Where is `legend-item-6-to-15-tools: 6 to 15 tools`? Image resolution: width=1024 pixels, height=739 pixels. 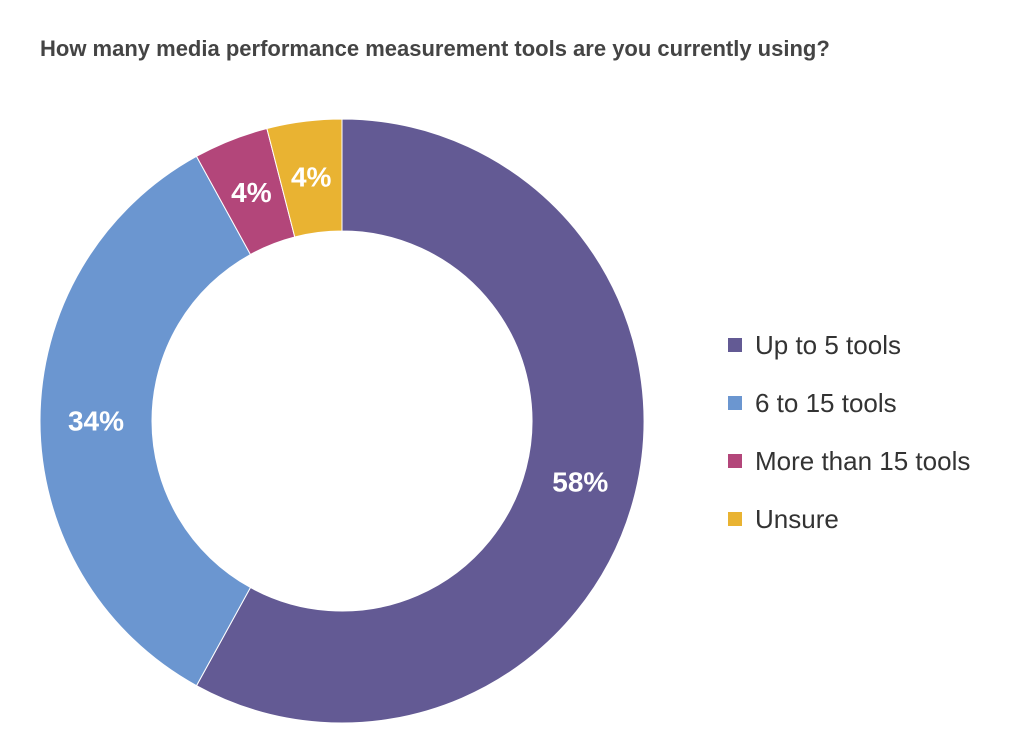
legend-item-6-to-15-tools: 6 to 15 tools is located at coordinates (849, 403).